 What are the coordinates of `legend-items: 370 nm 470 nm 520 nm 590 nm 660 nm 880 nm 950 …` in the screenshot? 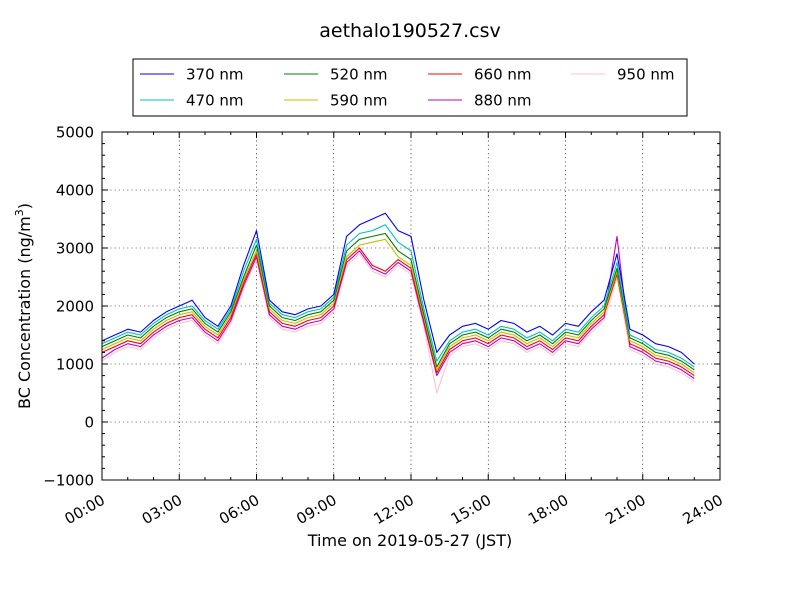 It's located at (407, 88).